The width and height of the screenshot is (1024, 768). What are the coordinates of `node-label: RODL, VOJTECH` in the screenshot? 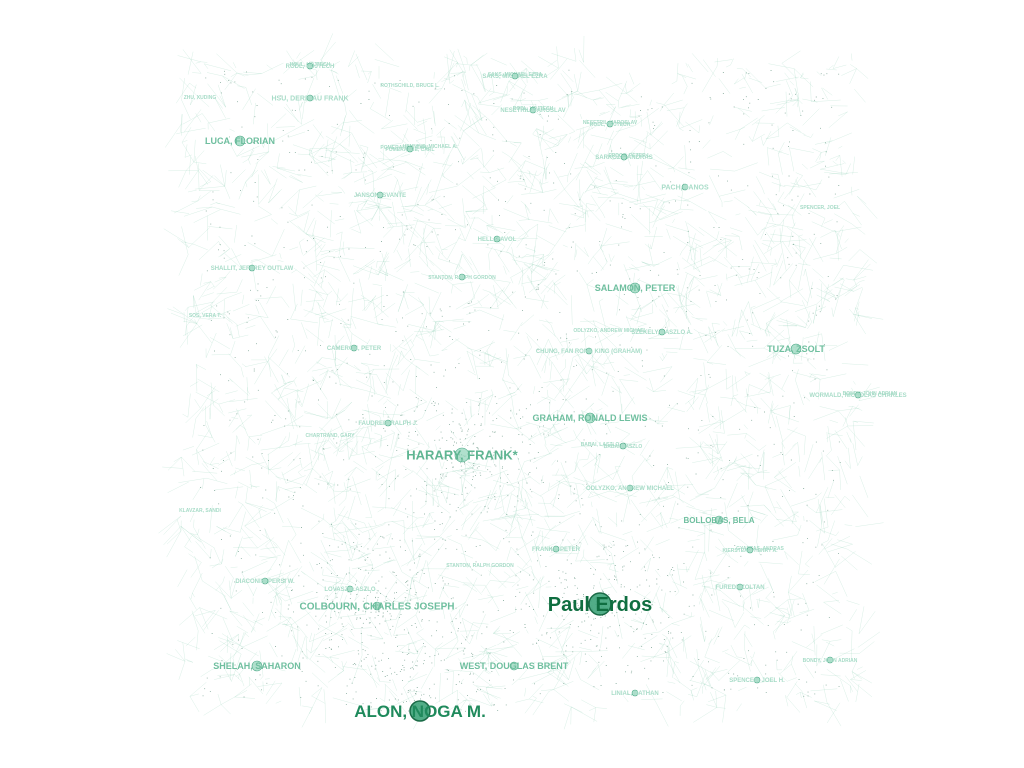 It's located at (610, 125).